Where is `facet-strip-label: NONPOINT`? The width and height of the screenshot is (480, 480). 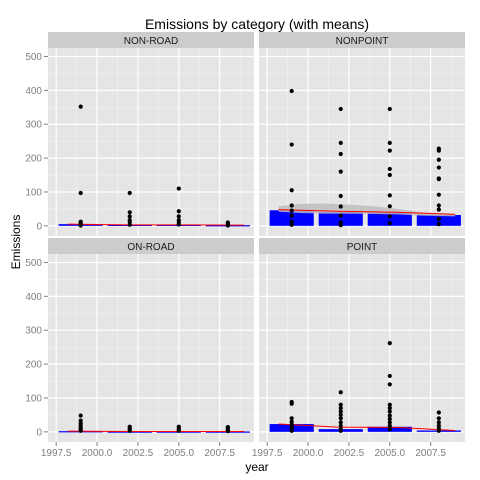
facet-strip-label: NONPOINT is located at coordinates (362, 41).